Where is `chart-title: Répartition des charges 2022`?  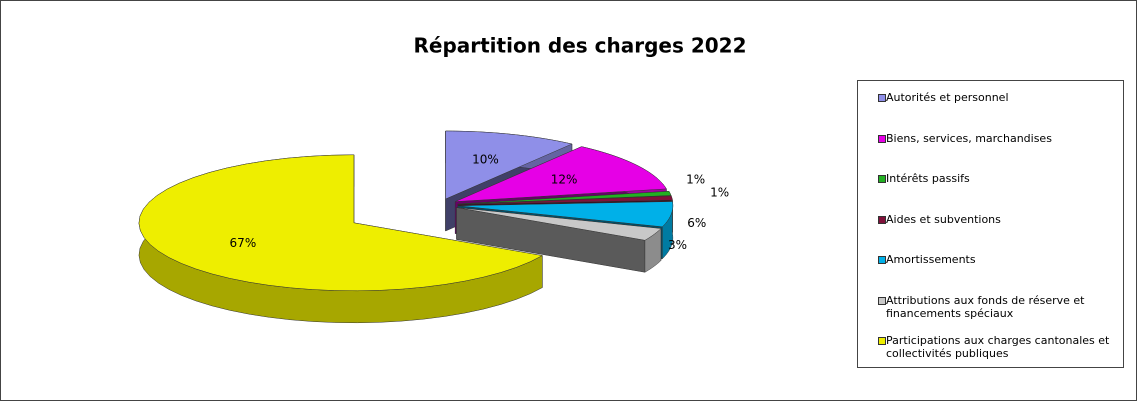
chart-title: Répartition des charges 2022 is located at coordinates (579, 46).